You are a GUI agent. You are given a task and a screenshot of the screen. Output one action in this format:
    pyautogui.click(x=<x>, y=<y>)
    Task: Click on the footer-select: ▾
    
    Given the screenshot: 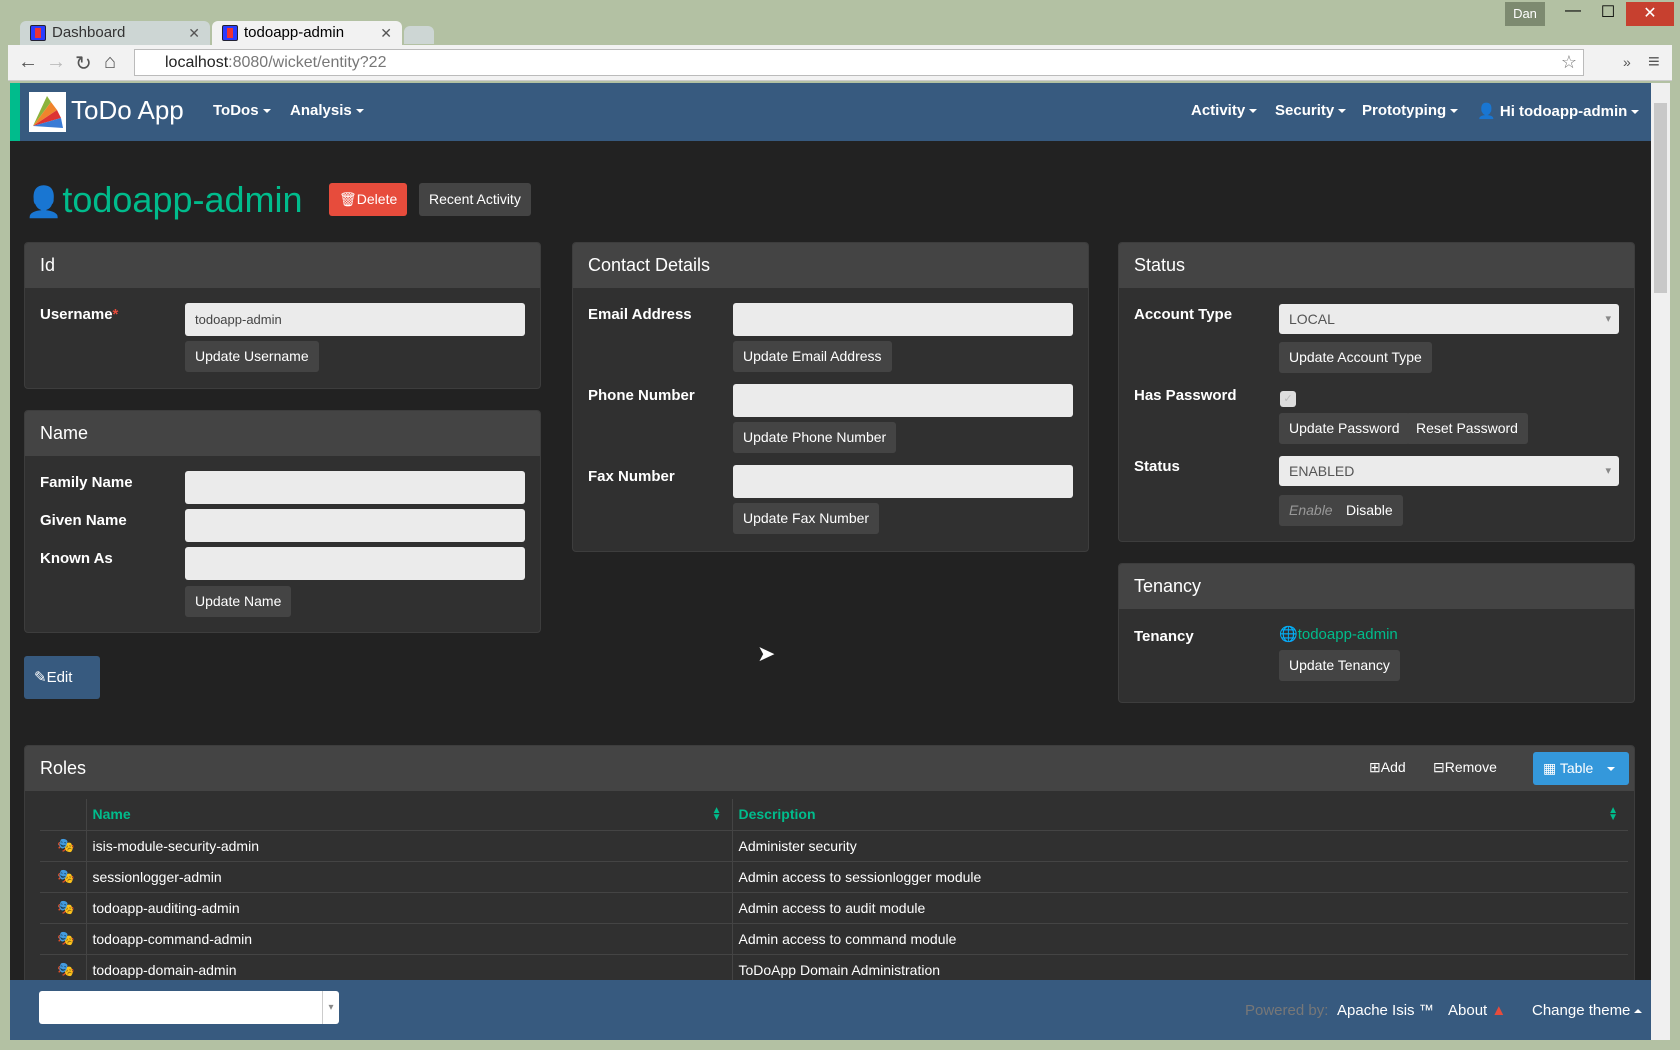 What is the action you would take?
    pyautogui.click(x=189, y=1007)
    